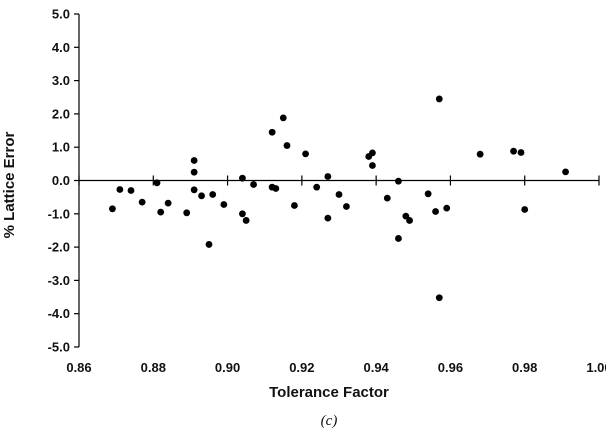  I want to click on y-tick-label: 5.0, so click(61, 14).